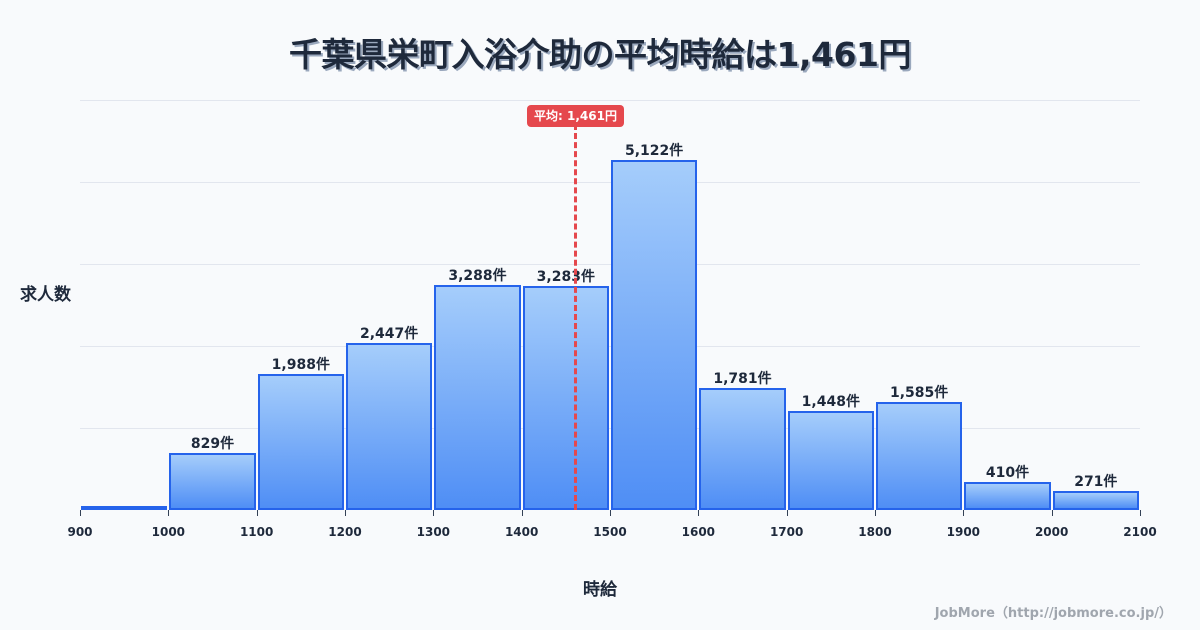 The height and width of the screenshot is (630, 1200). Describe the element at coordinates (300, 365) in the screenshot. I see `bar-value-label: 1,988件` at that location.